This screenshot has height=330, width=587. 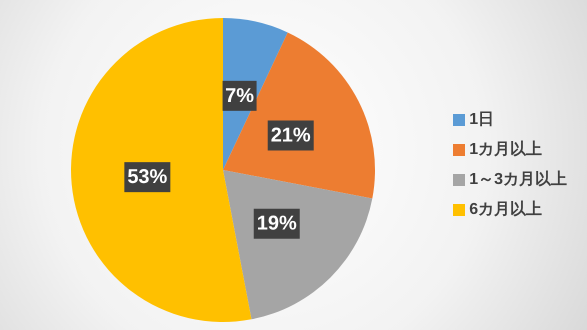 I want to click on data-label: 53%, so click(x=147, y=177).